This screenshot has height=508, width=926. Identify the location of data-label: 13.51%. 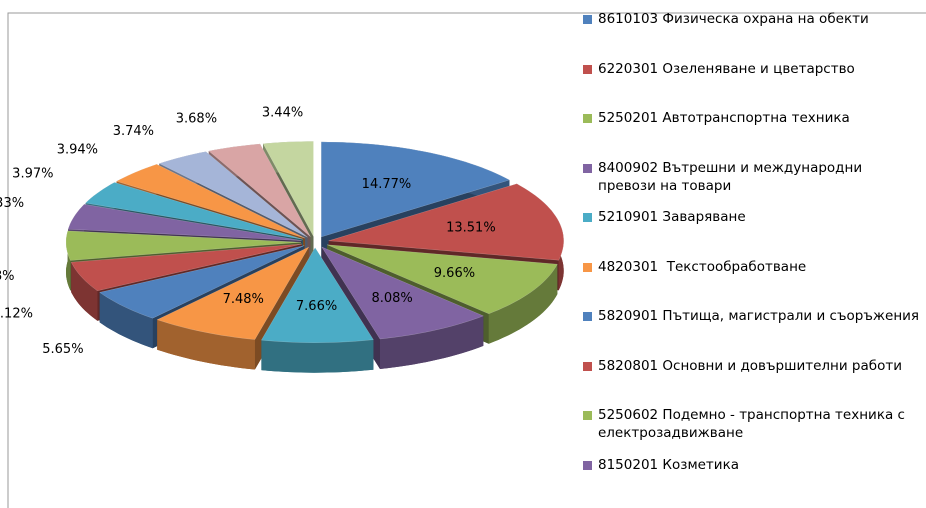
(471, 228).